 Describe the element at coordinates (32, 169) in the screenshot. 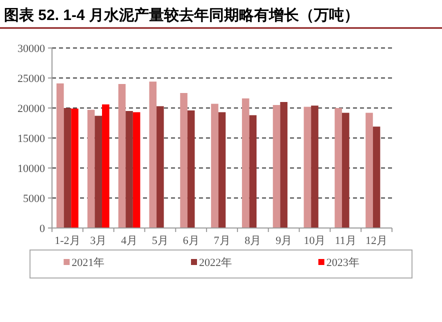

I see `y-tick-label: 10000` at that location.